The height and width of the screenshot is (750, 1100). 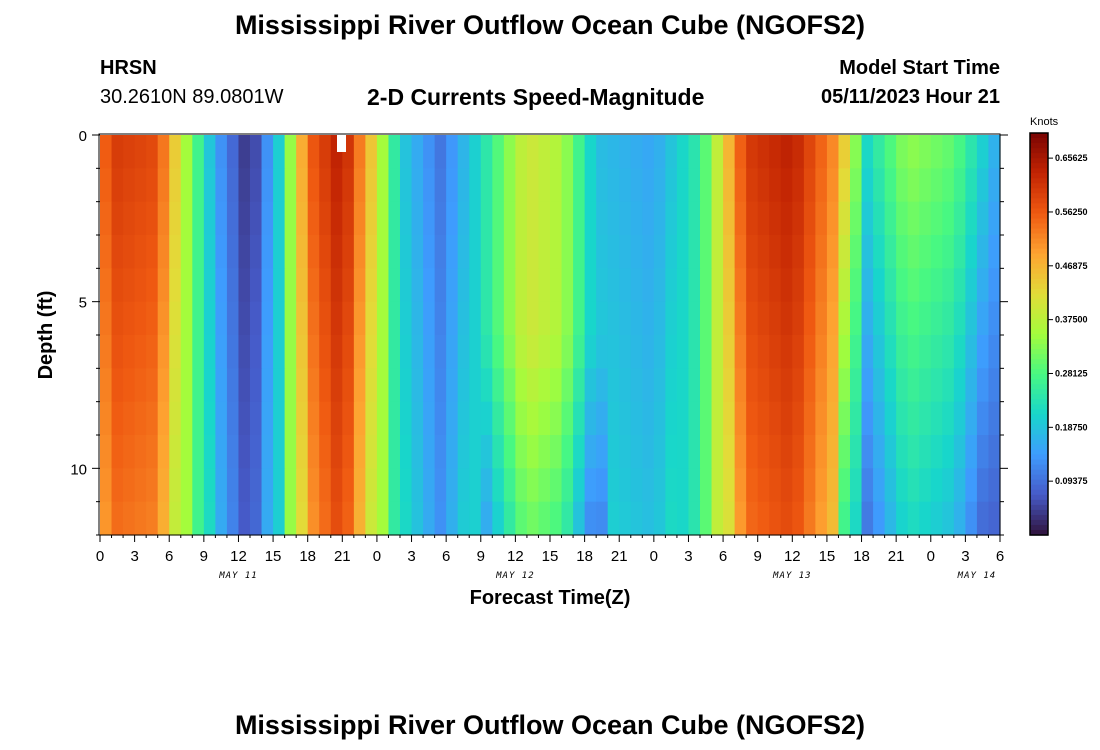 What do you see at coordinates (377, 556) in the screenshot?
I see `x-tick-label: 0` at bounding box center [377, 556].